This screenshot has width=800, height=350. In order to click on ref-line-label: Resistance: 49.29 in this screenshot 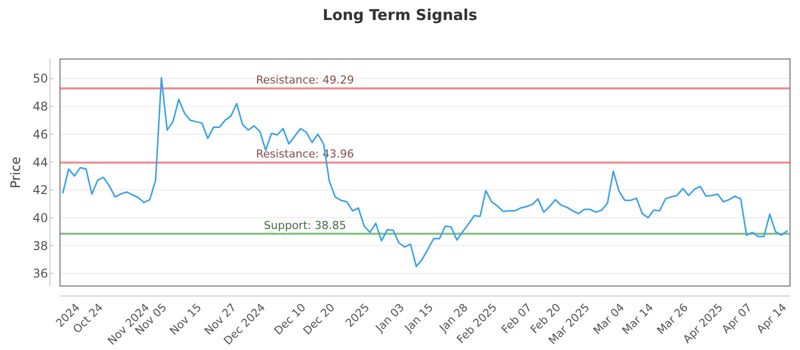, I will do `click(305, 79)`.